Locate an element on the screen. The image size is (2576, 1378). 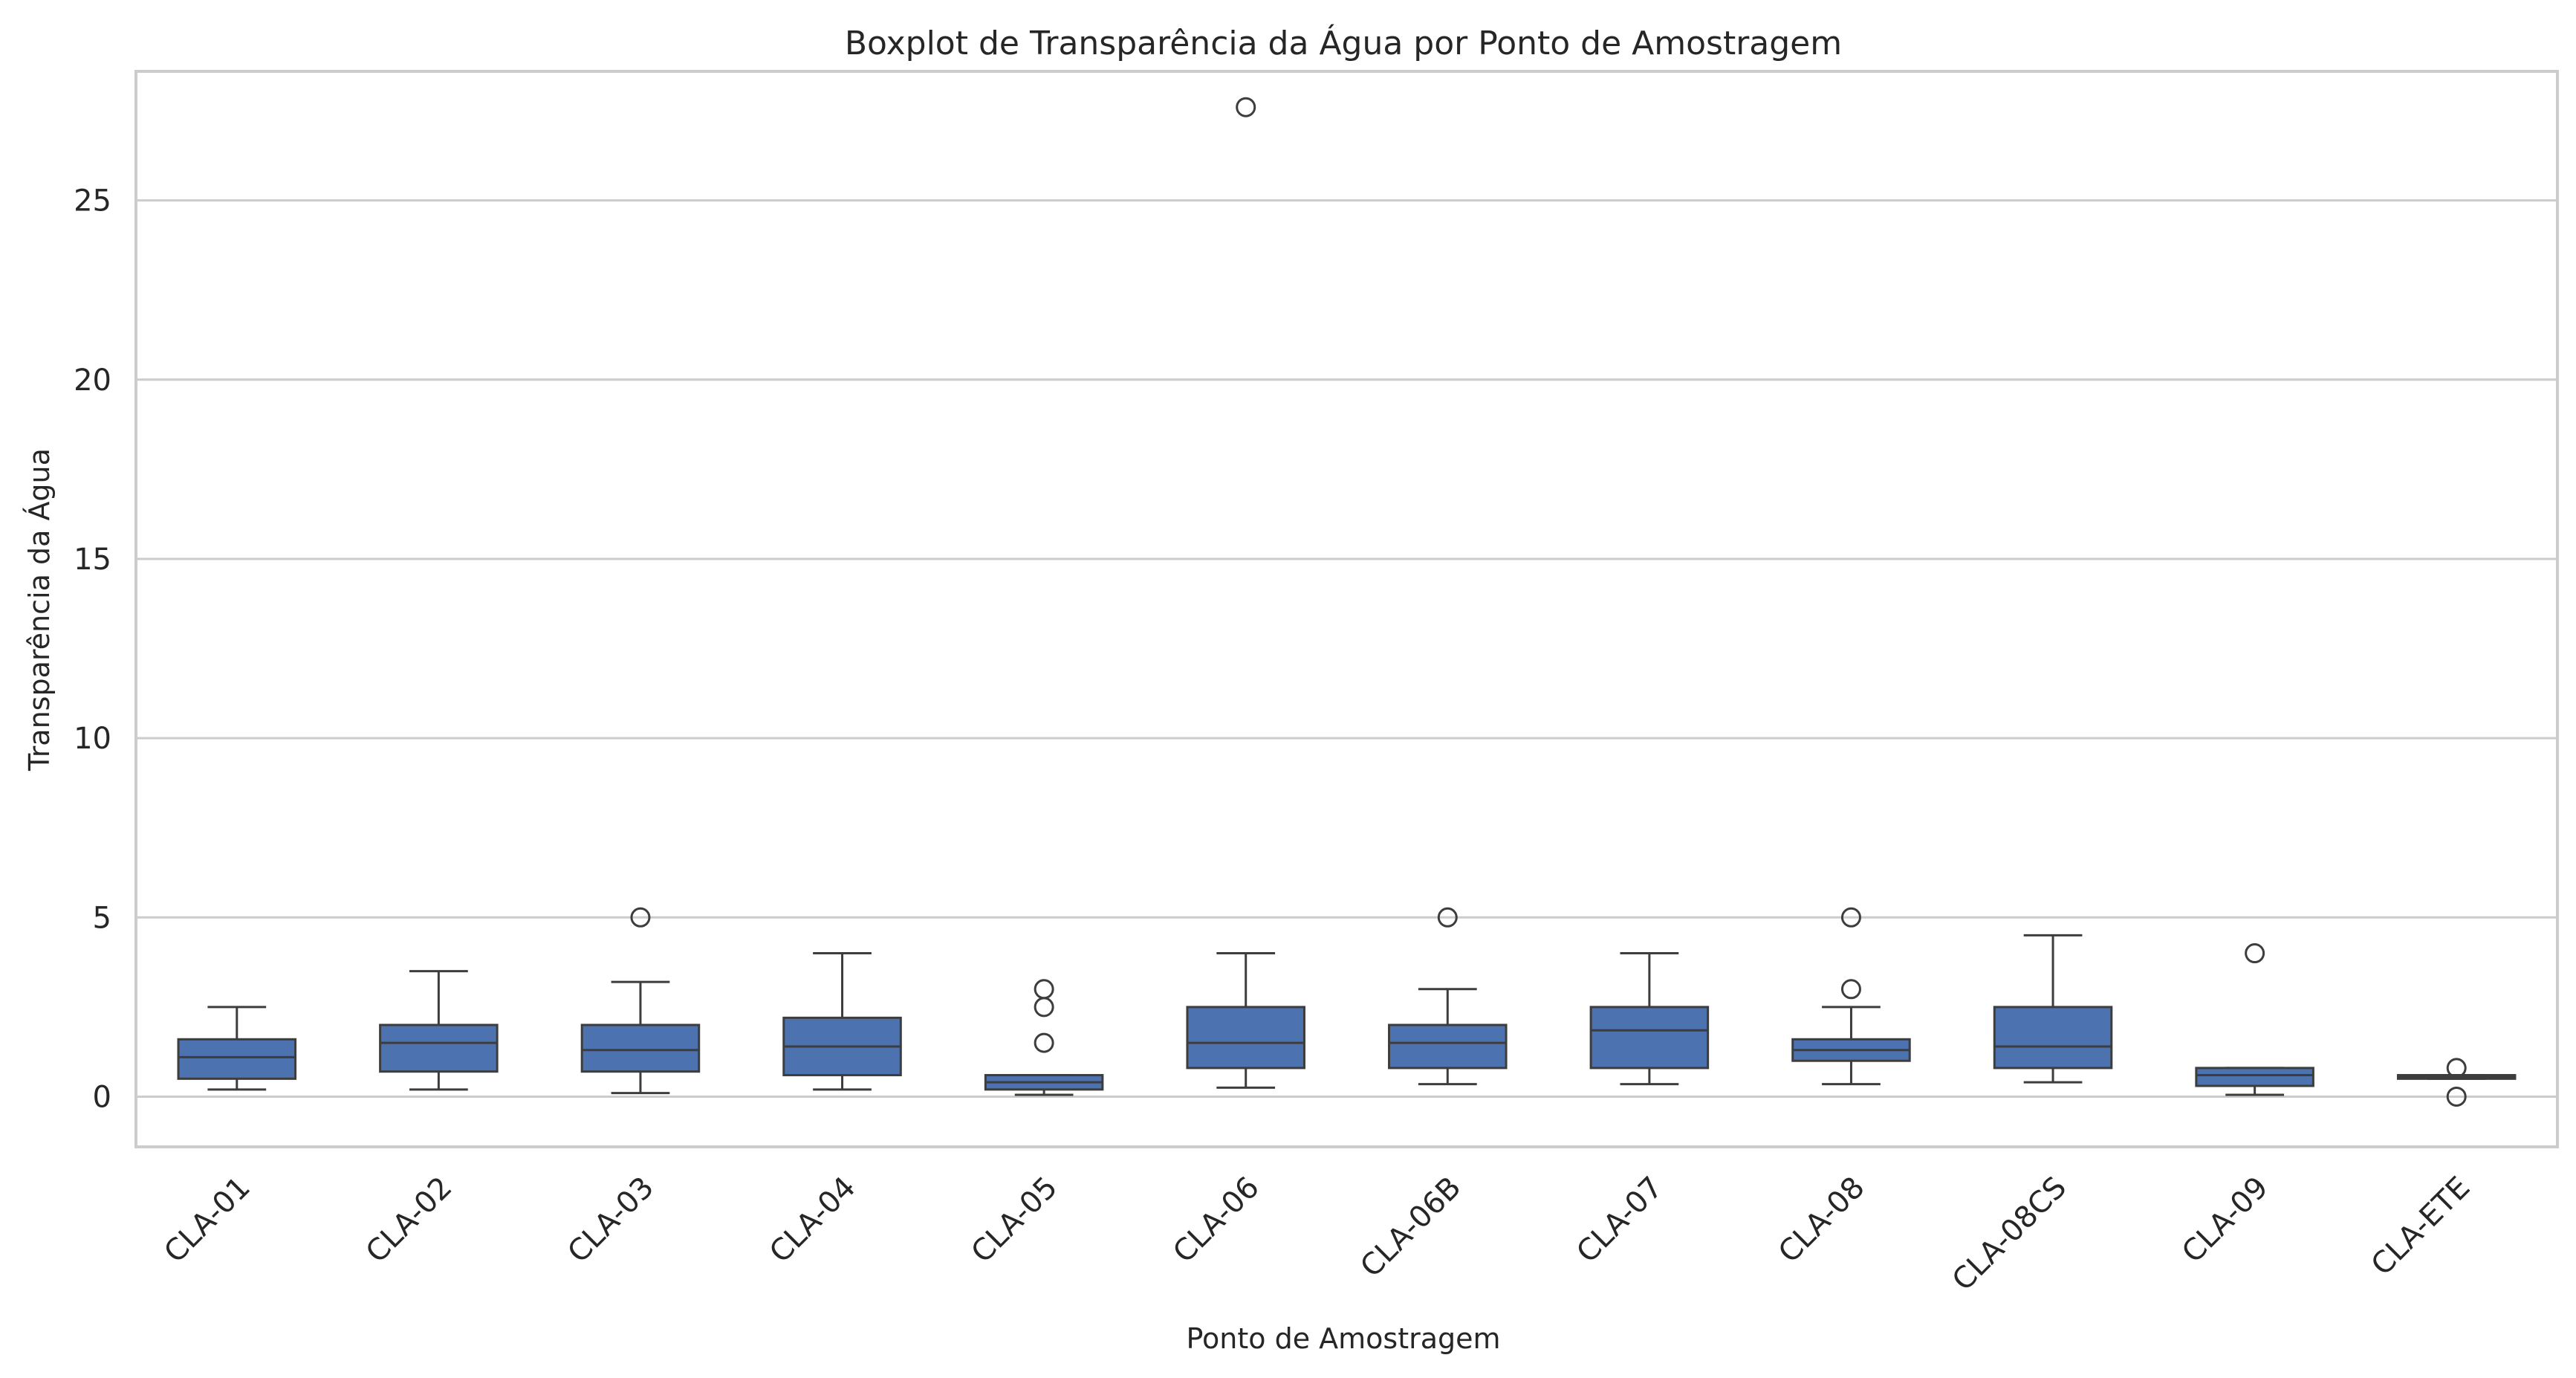
x-tick-label-CLA-07: CLA-07 is located at coordinates (1620, 1220).